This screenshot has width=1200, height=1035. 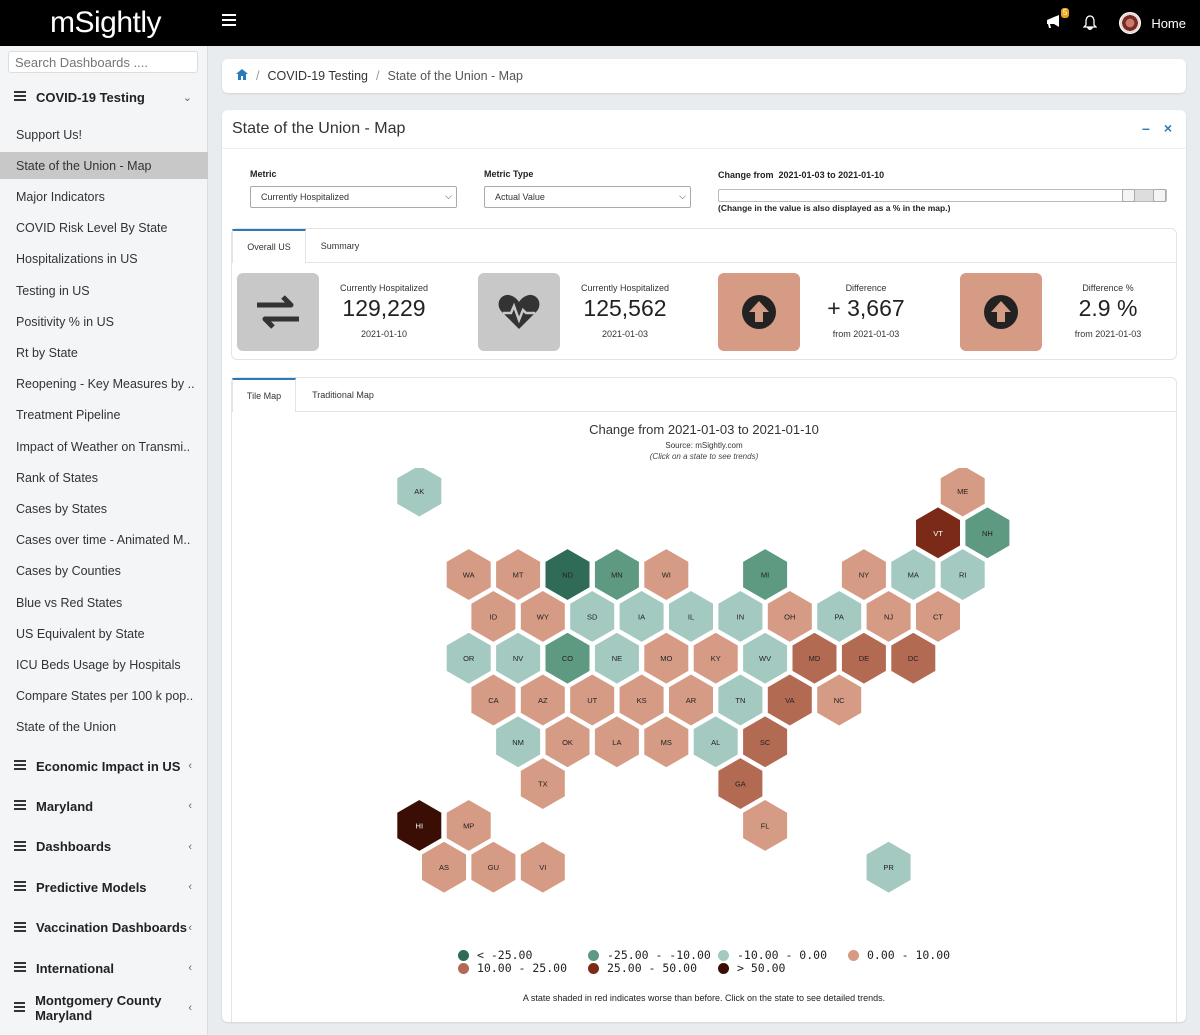 What do you see at coordinates (789, 616) in the screenshot?
I see `state-hex-oh` at bounding box center [789, 616].